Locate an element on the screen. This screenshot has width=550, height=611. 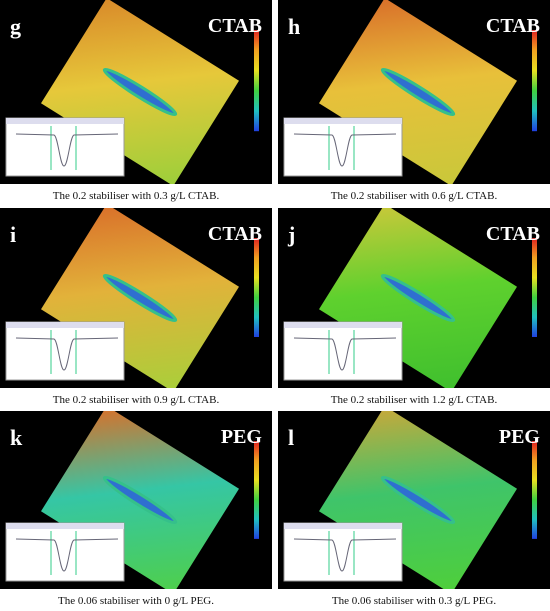
caption: The 0.2 stabiliser with 0.6 g/L CTAB. is located at coordinates (414, 196).